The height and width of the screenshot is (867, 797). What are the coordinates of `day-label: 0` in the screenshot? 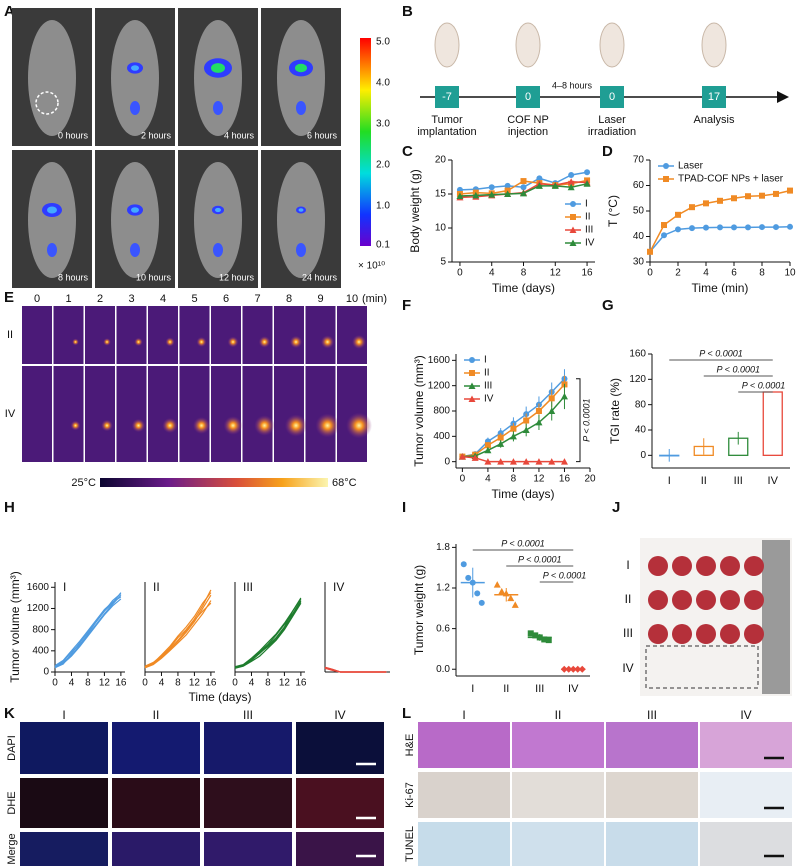 It's located at (612, 97).